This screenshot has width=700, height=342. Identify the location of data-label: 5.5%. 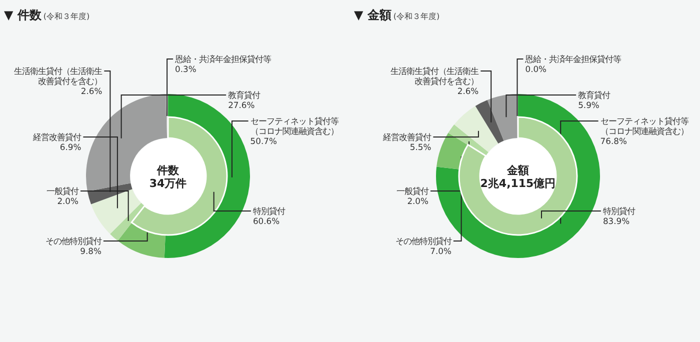
(421, 147).